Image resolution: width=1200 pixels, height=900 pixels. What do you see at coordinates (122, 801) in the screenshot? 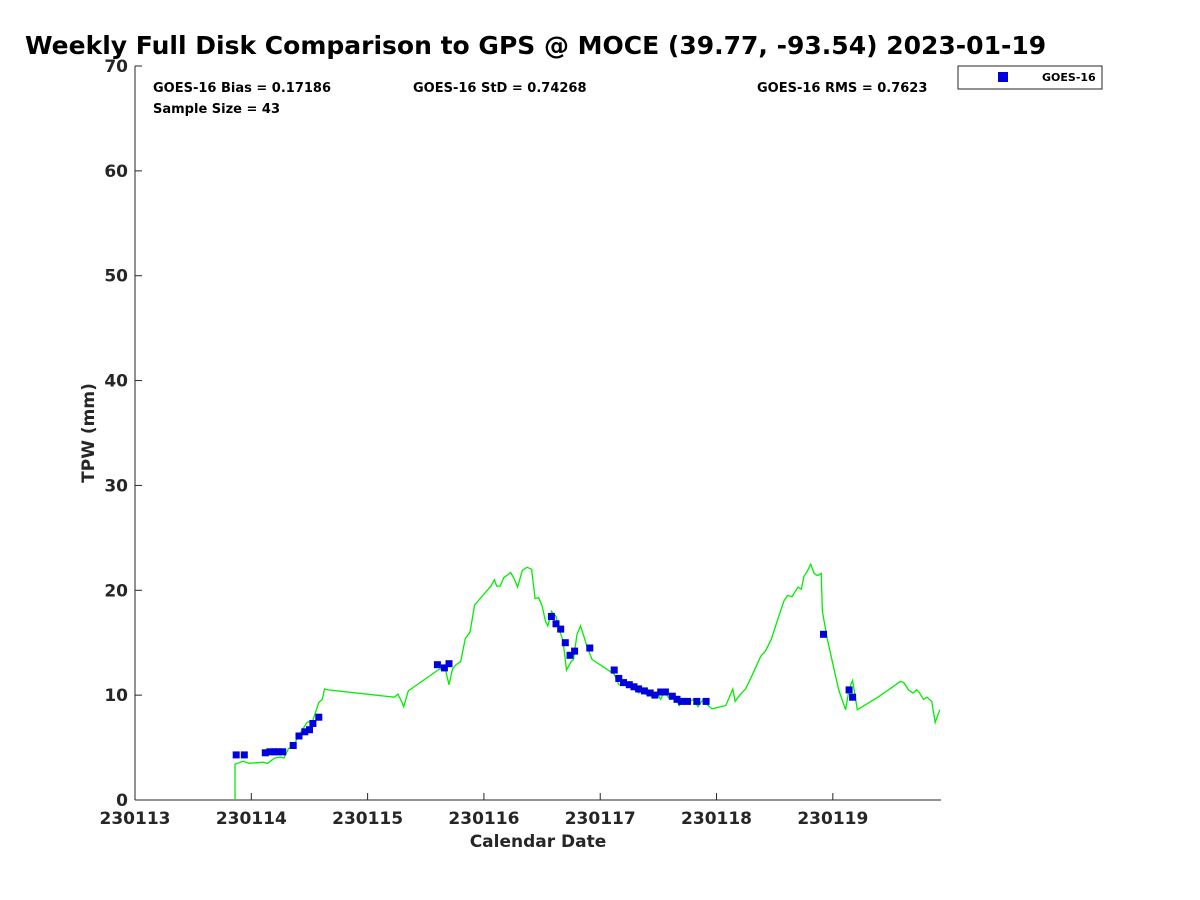
I see `y-tick-label: 0` at bounding box center [122, 801].